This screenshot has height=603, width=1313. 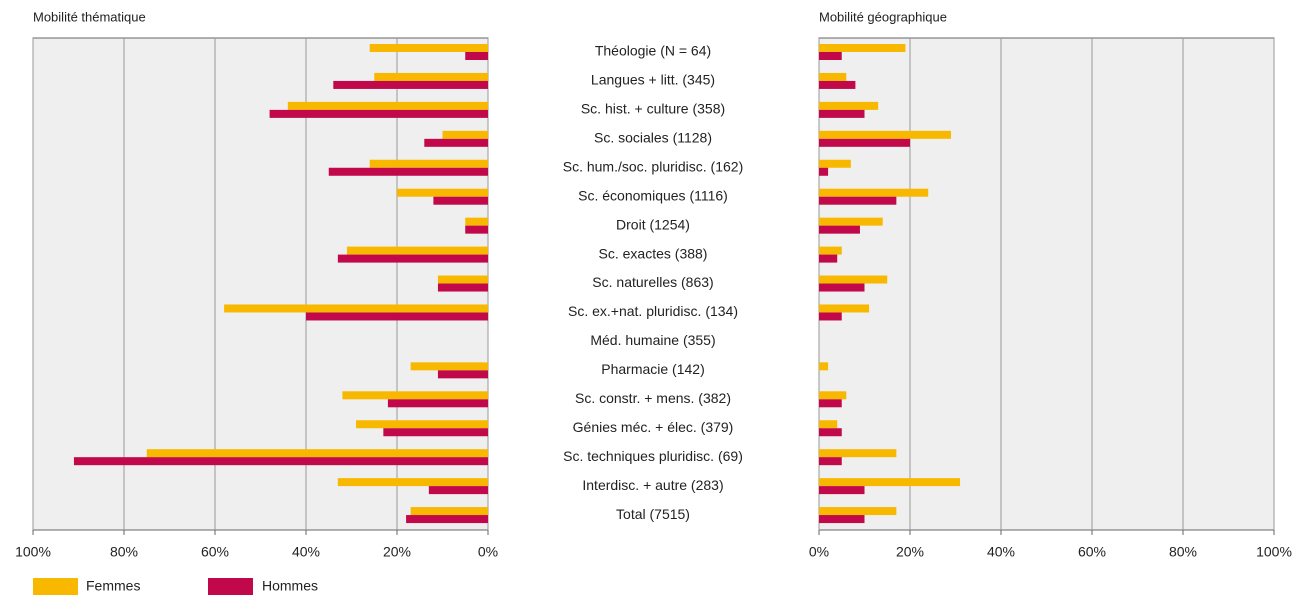 What do you see at coordinates (652, 340) in the screenshot?
I see `category-label: Méd. humaine (355)` at bounding box center [652, 340].